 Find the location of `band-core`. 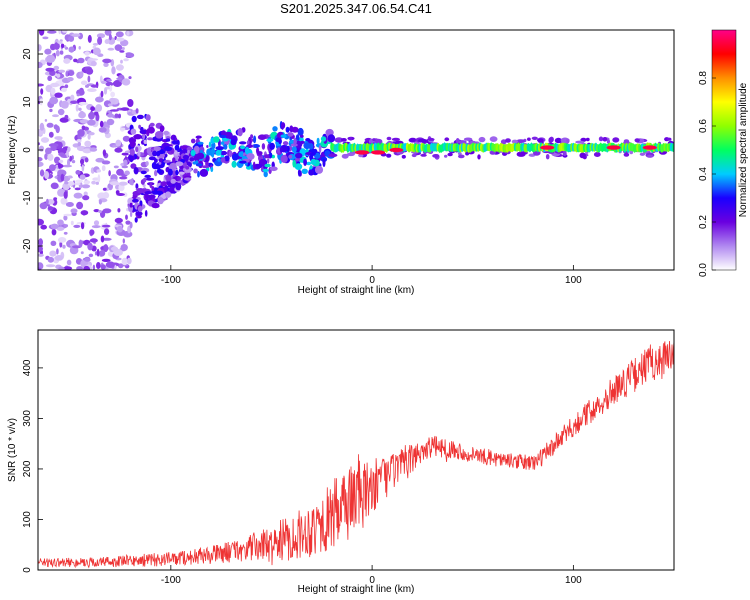

band-core is located at coordinates (672, 147).